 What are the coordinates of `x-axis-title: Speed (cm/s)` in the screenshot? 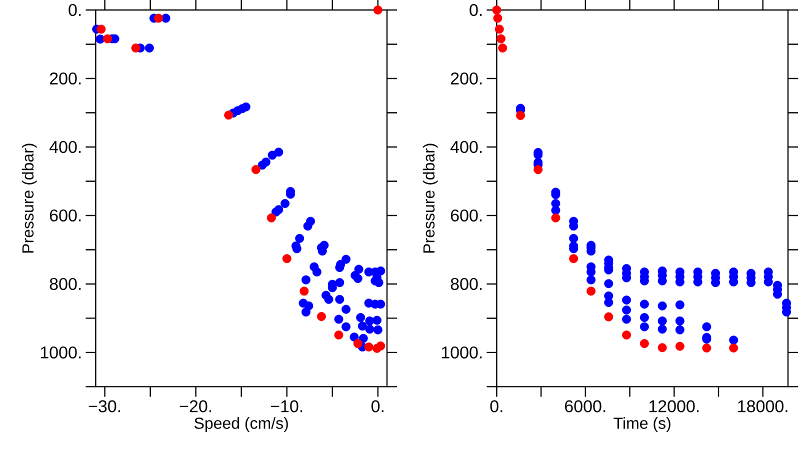 It's located at (241, 424).